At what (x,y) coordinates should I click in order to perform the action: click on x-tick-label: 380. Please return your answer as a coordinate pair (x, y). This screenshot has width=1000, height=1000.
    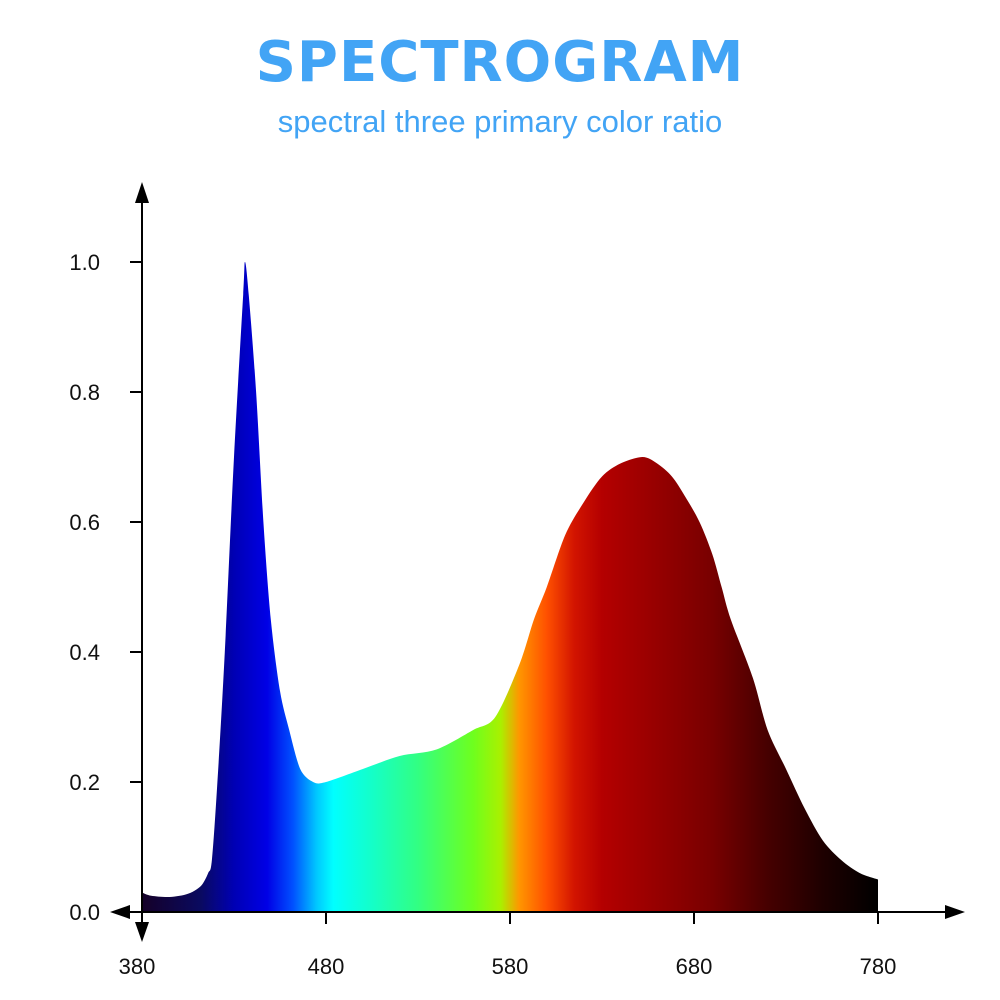
    Looking at the image, I should click on (137, 966).